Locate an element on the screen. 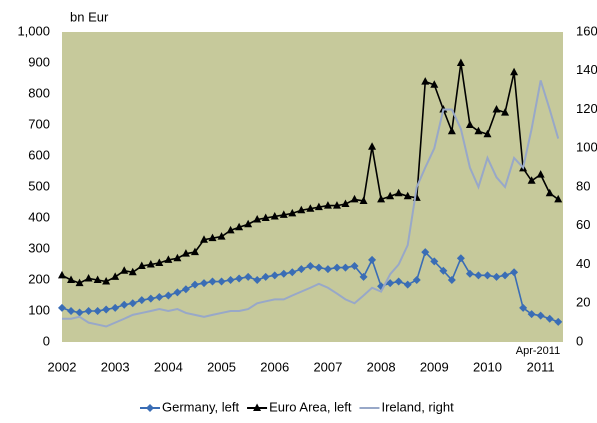 Image resolution: width=597 pixels, height=423 pixels. legend-label: Euro Area, left is located at coordinates (310, 406).